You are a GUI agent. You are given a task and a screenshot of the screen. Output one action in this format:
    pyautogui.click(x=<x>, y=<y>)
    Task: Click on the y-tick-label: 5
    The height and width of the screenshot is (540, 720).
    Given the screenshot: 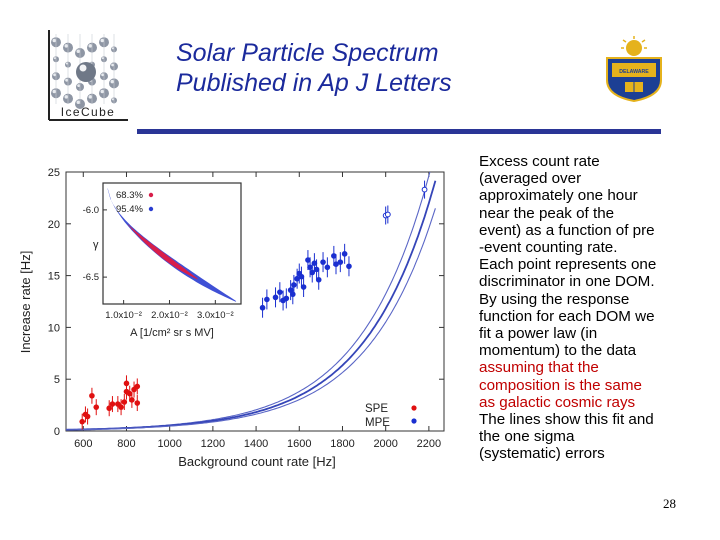 What is the action you would take?
    pyautogui.click(x=57, y=380)
    